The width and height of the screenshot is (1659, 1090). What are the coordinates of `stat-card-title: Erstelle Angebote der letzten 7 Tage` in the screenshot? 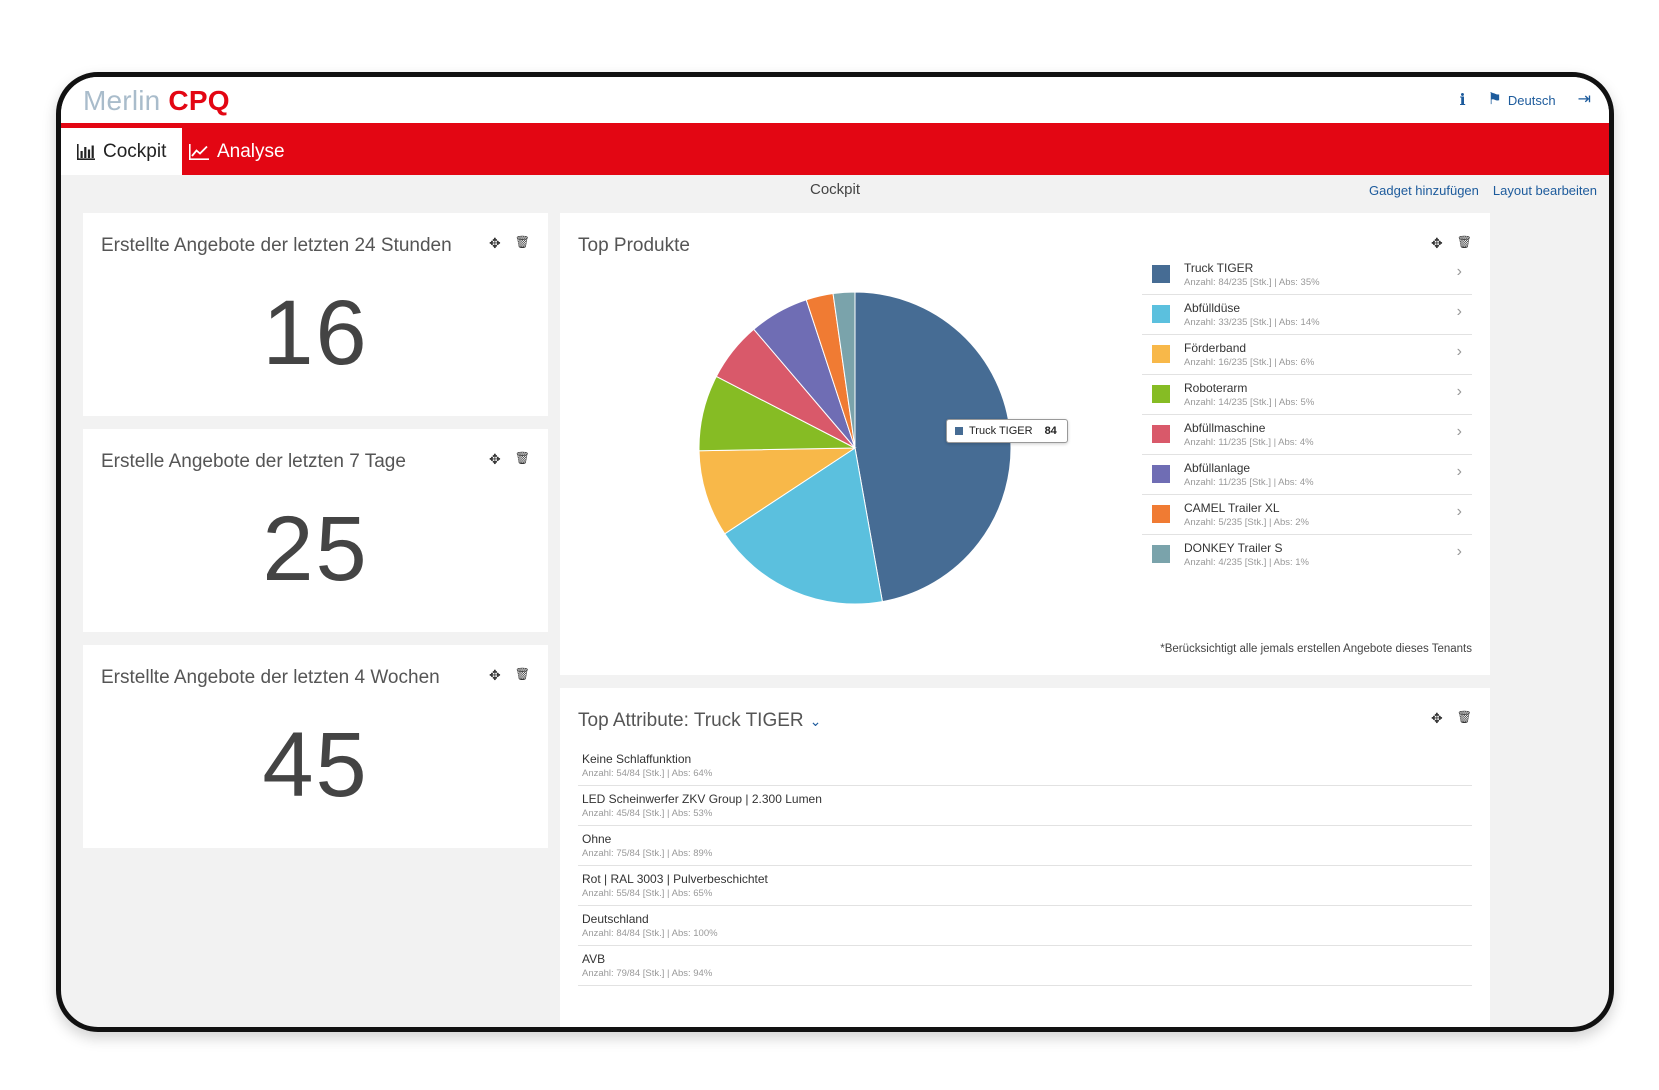 It's located at (253, 461).